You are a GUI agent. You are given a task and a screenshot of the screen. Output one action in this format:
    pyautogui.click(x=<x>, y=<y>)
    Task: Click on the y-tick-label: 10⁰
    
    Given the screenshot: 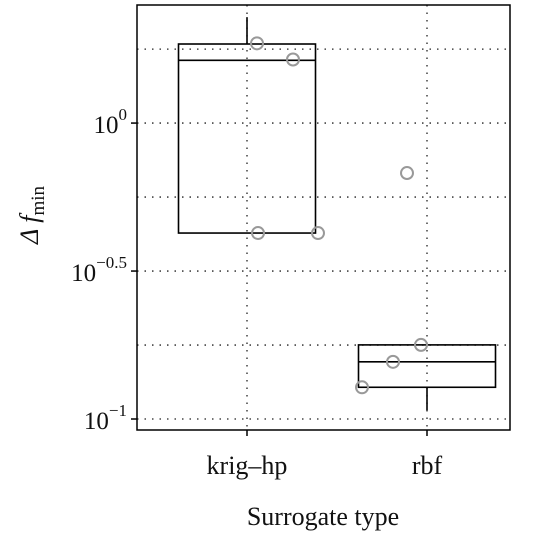 What is the action you would take?
    pyautogui.click(x=111, y=122)
    